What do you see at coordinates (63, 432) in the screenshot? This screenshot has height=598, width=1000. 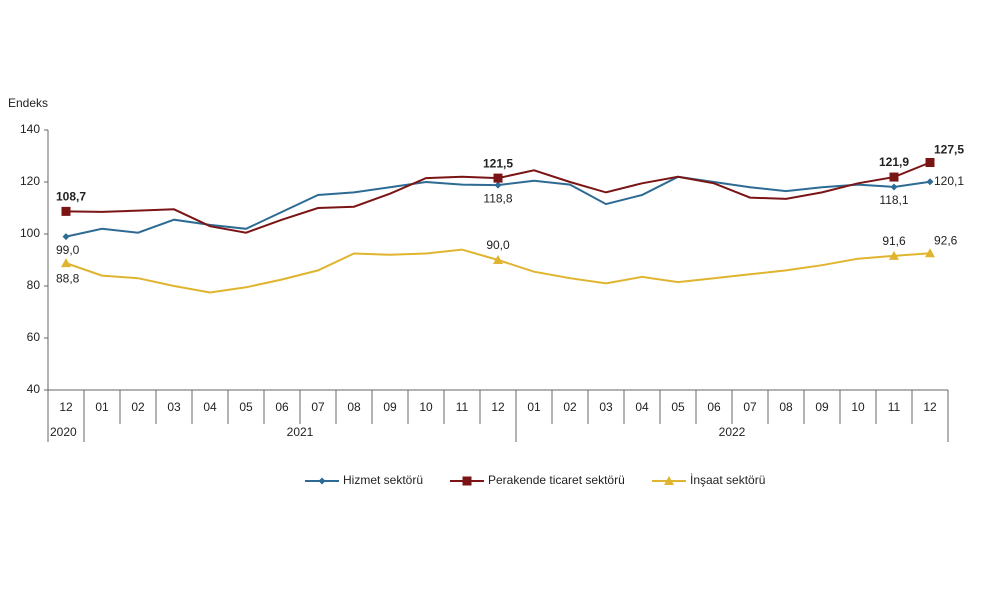 I see `group-label: 2020` at bounding box center [63, 432].